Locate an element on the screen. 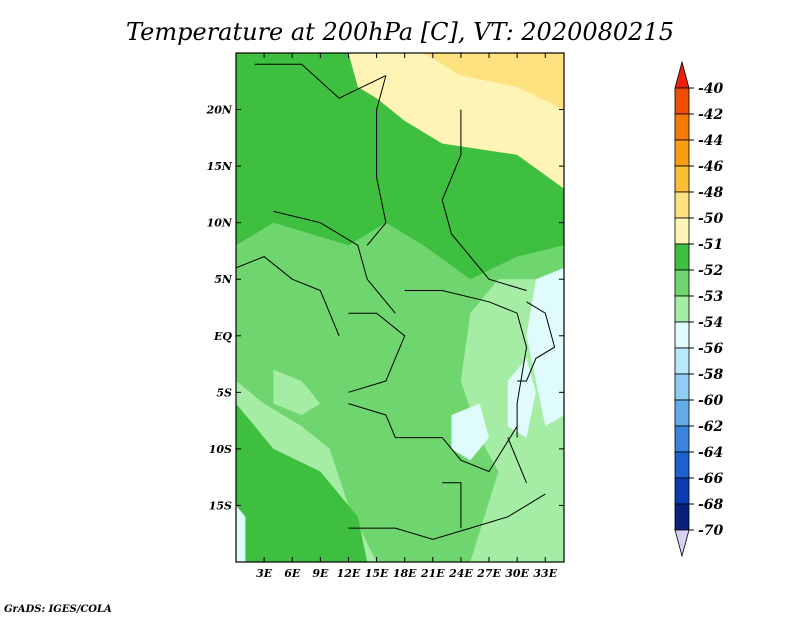  x-tick-label: 18E is located at coordinates (405, 573).